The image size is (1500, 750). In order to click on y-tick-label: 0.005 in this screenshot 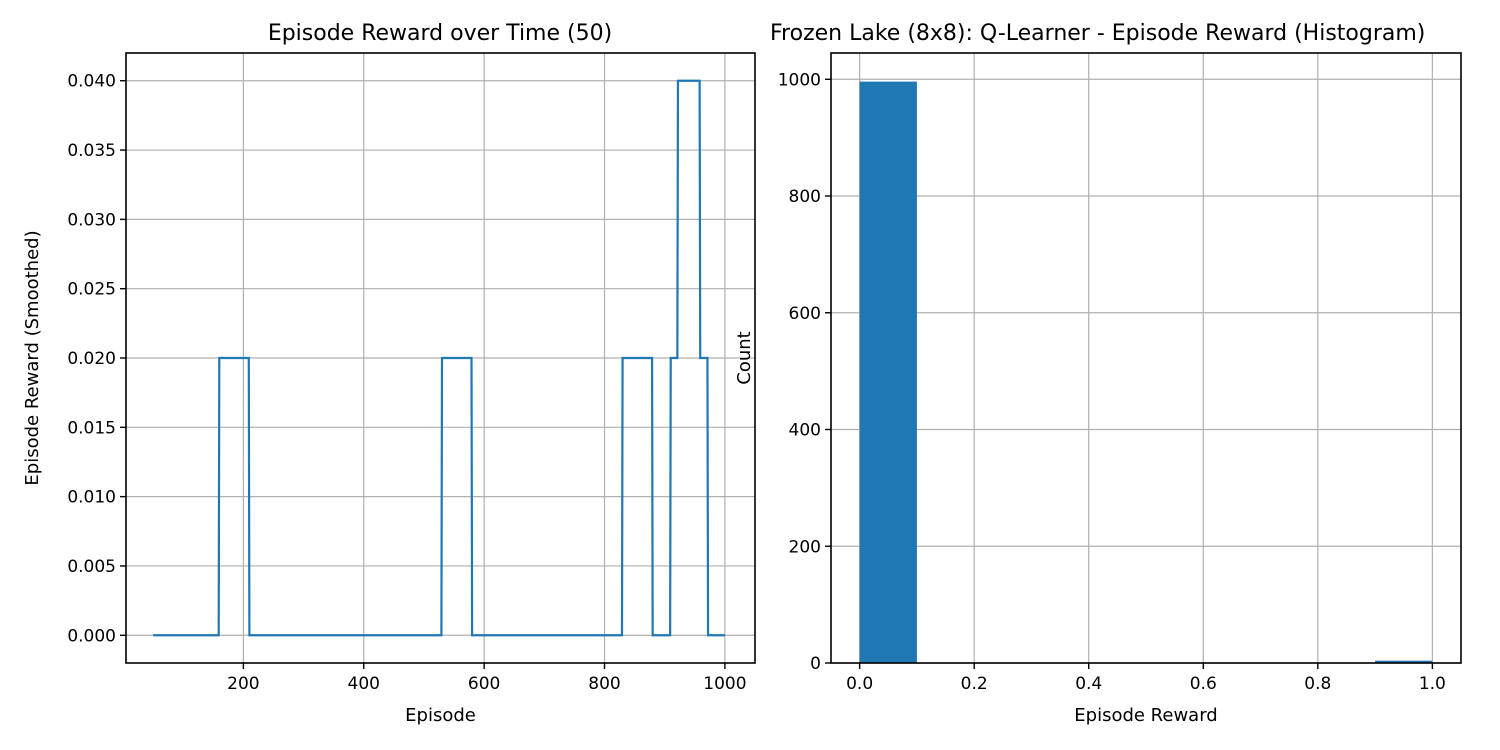, I will do `click(91, 567)`.